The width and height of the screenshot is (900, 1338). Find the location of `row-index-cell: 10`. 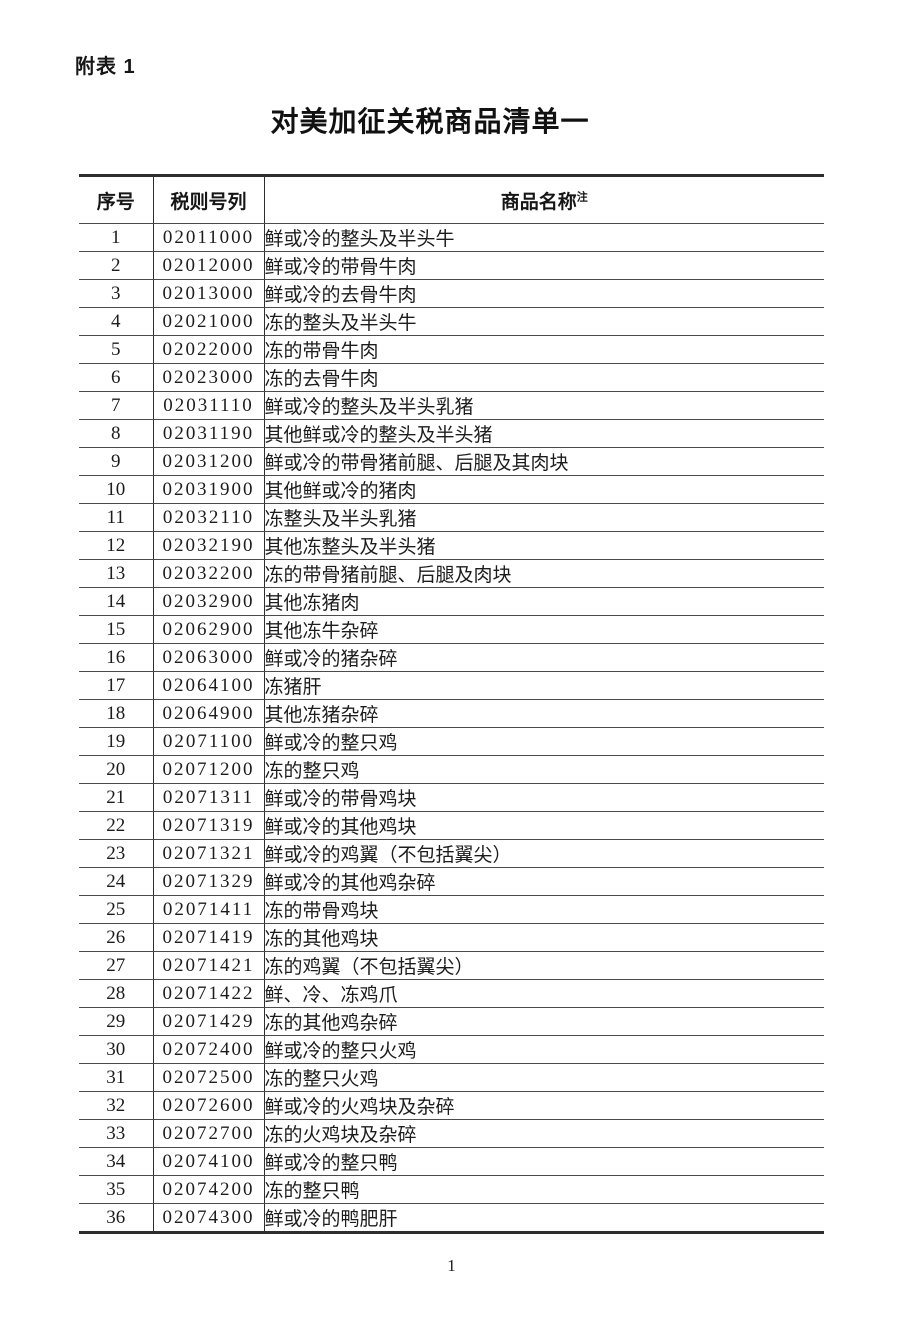

row-index-cell: 10 is located at coordinates (116, 489).